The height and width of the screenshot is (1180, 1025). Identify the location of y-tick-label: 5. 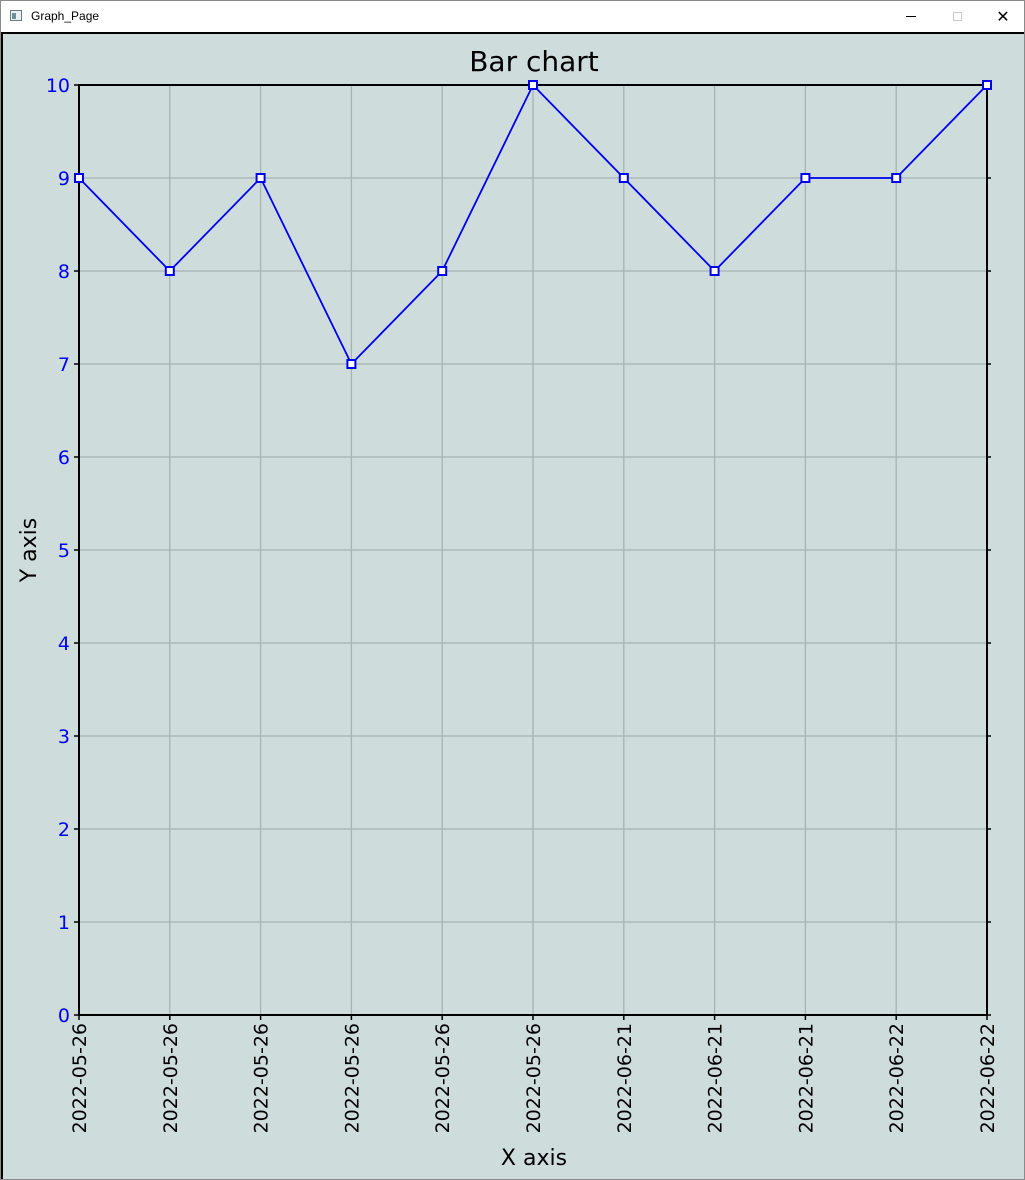
(64, 551).